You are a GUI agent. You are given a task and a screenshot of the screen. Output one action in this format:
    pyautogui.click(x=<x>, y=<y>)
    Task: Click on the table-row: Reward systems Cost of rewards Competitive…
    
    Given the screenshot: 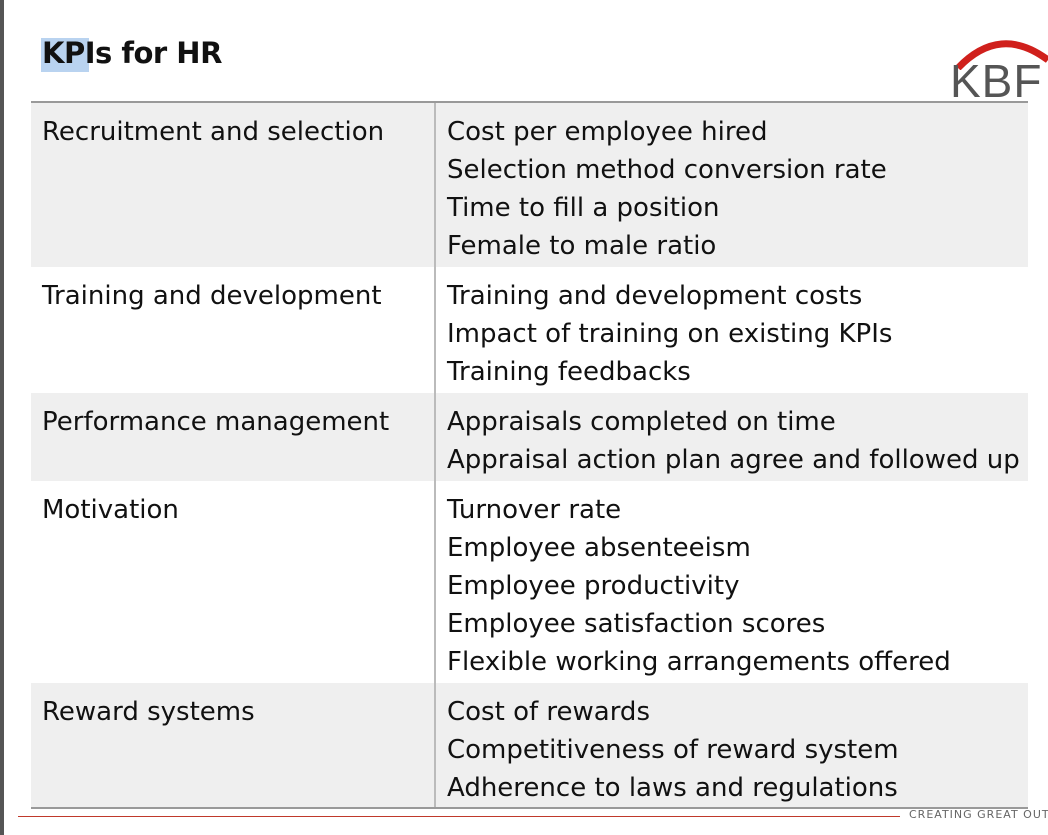 What is the action you would take?
    pyautogui.click(x=529, y=745)
    